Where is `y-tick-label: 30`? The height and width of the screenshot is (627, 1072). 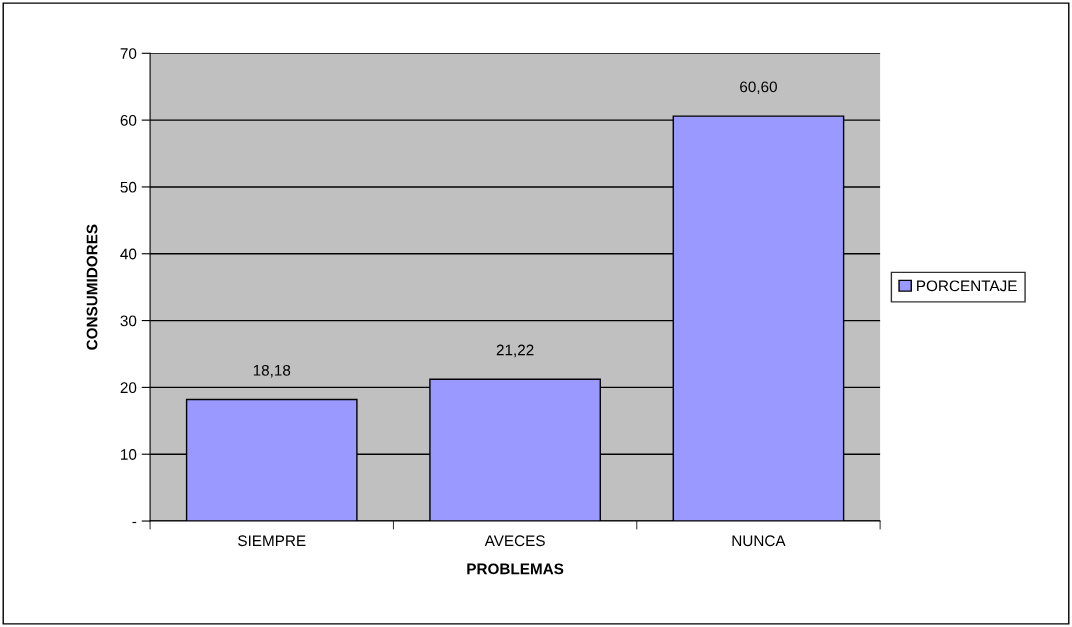 y-tick-label: 30 is located at coordinates (128, 321).